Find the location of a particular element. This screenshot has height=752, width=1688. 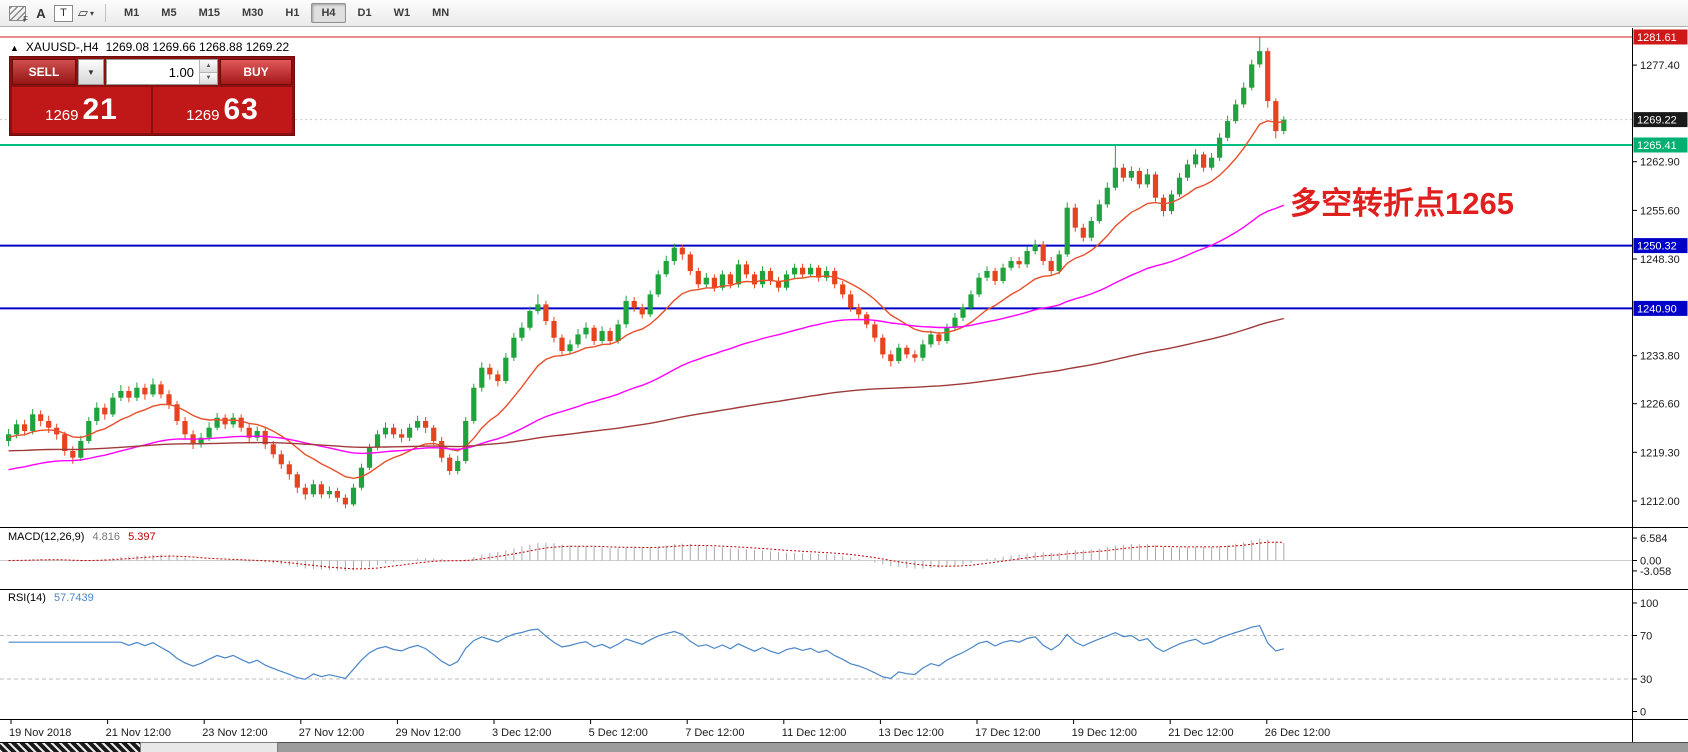

svg-text: 7 Dec 12:00 is located at coordinates (714, 733).